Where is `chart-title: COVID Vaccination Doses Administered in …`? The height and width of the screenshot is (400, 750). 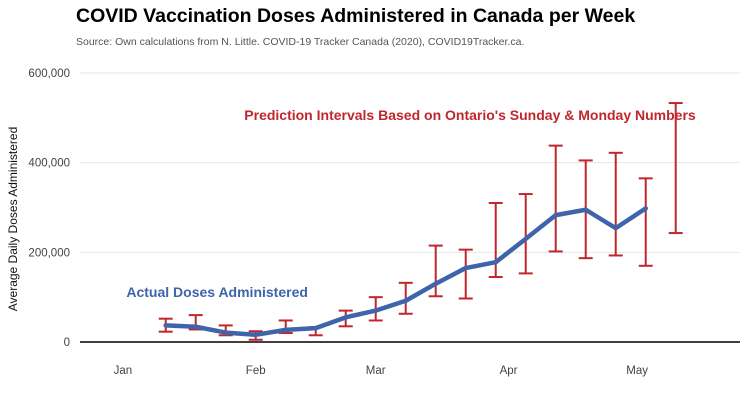
chart-title: COVID Vaccination Doses Administered in … is located at coordinates (356, 16).